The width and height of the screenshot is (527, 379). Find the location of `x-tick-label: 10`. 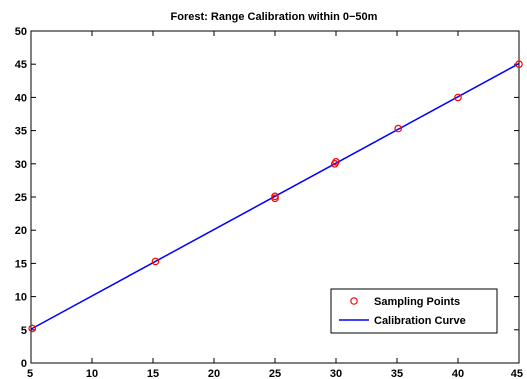

x-tick-label: 10 is located at coordinates (92, 373).